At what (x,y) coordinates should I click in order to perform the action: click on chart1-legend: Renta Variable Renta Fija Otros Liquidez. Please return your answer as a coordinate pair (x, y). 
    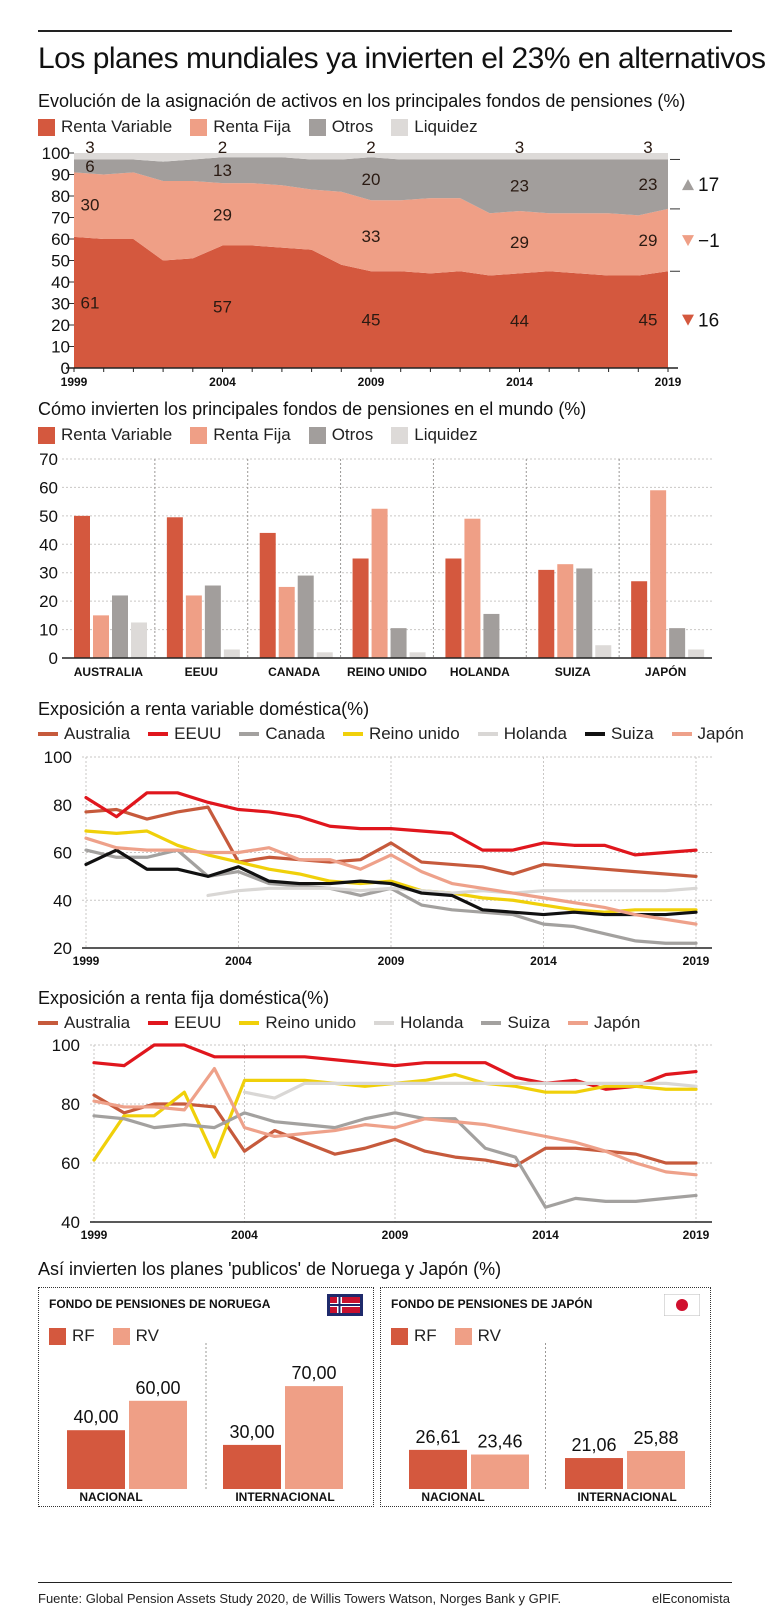
    Looking at the image, I should click on (267, 127).